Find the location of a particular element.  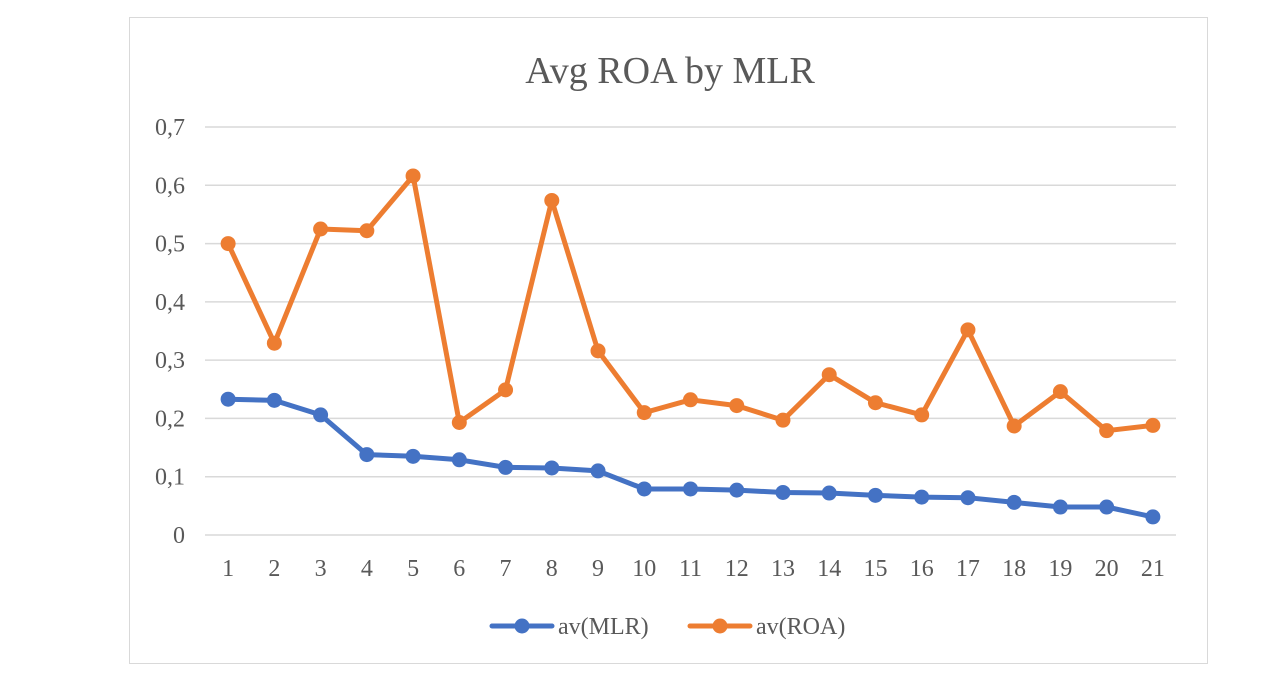

x-tick-label: 16 is located at coordinates (922, 569).